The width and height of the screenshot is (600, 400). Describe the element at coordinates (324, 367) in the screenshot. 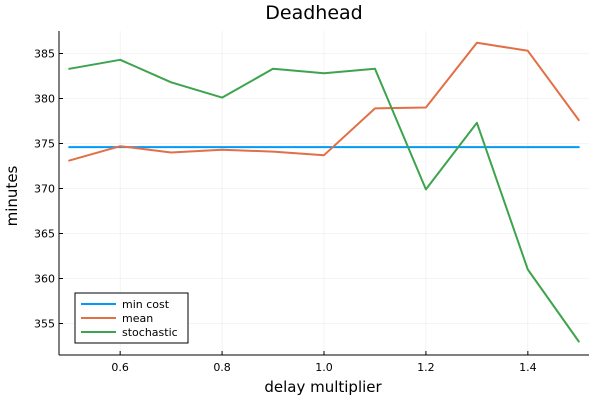

I see `x-tick-label: 1.0` at that location.